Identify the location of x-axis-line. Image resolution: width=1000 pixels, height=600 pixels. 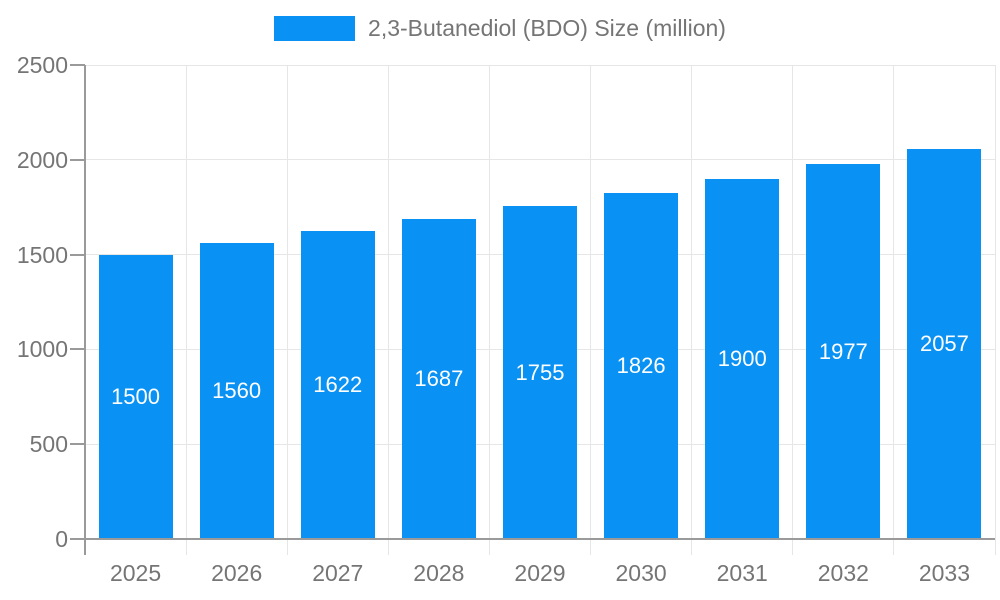
(540, 539).